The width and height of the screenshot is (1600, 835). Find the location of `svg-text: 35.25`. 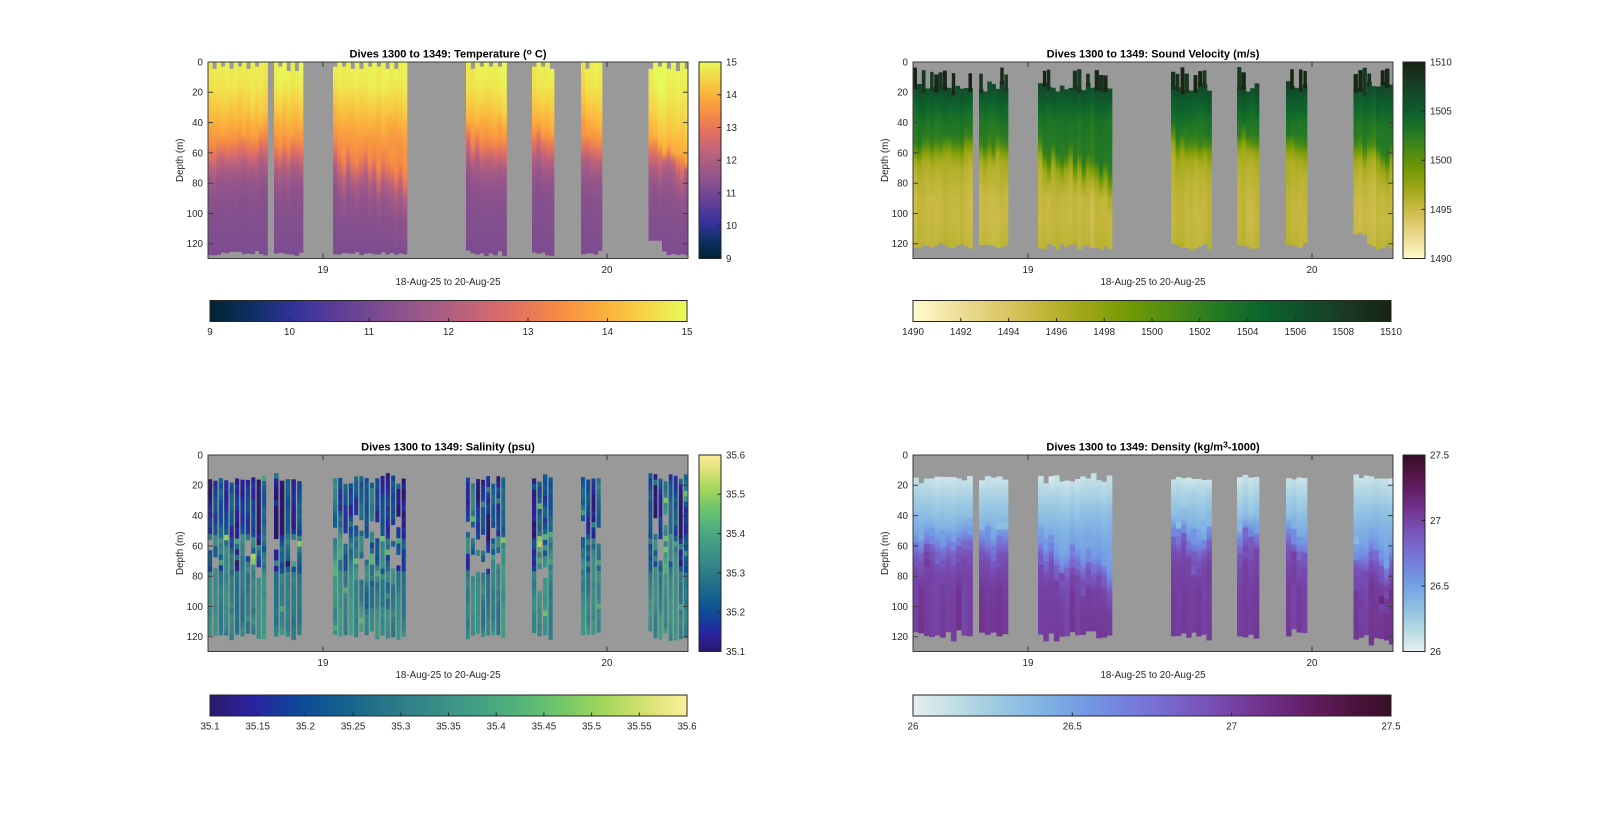

svg-text: 35.25 is located at coordinates (353, 727).